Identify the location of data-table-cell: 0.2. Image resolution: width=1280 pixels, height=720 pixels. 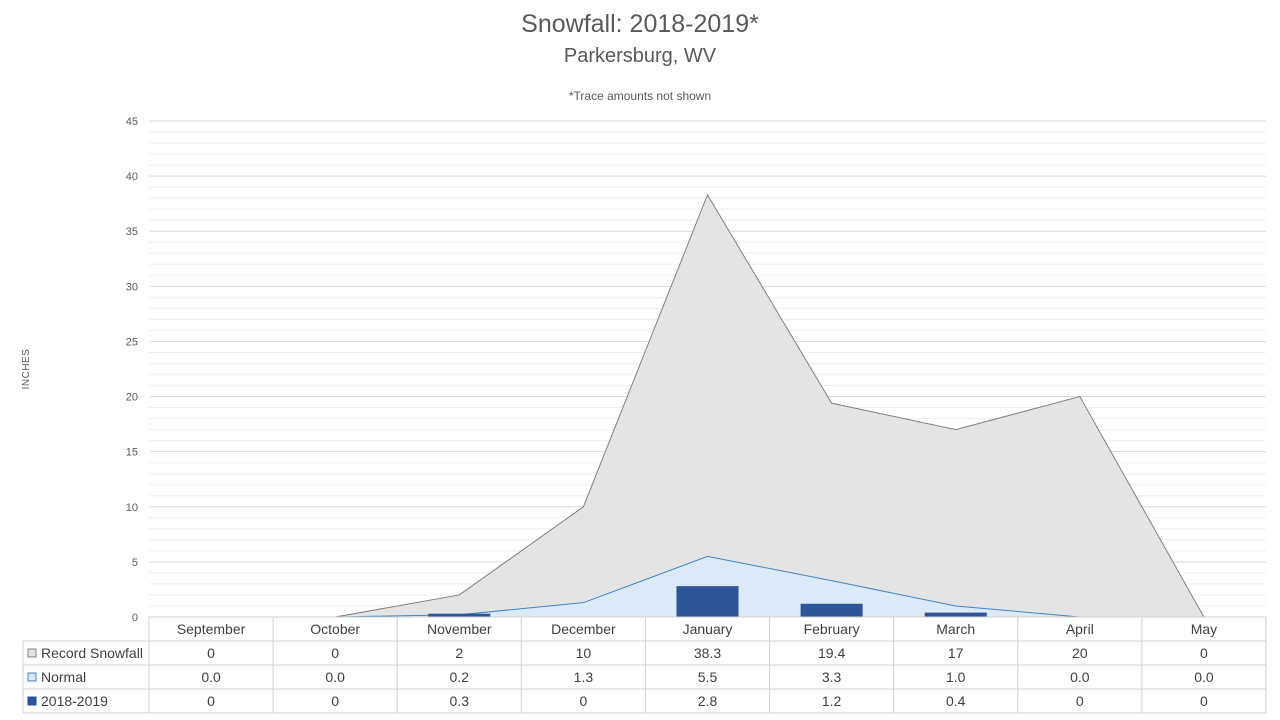
(460, 677).